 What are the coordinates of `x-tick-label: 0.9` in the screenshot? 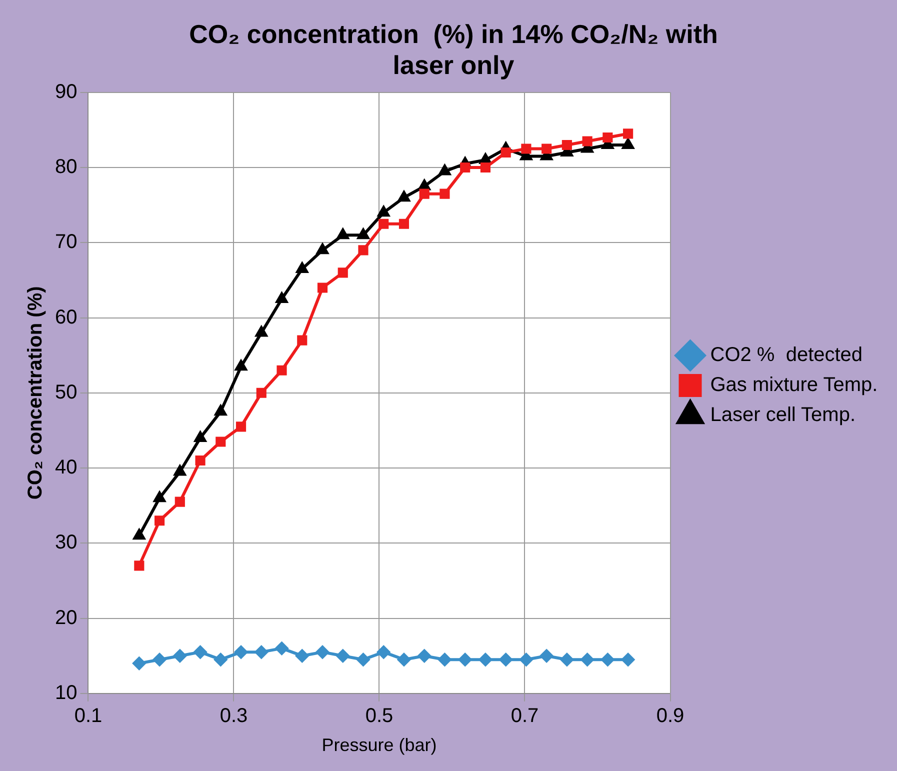 It's located at (670, 715).